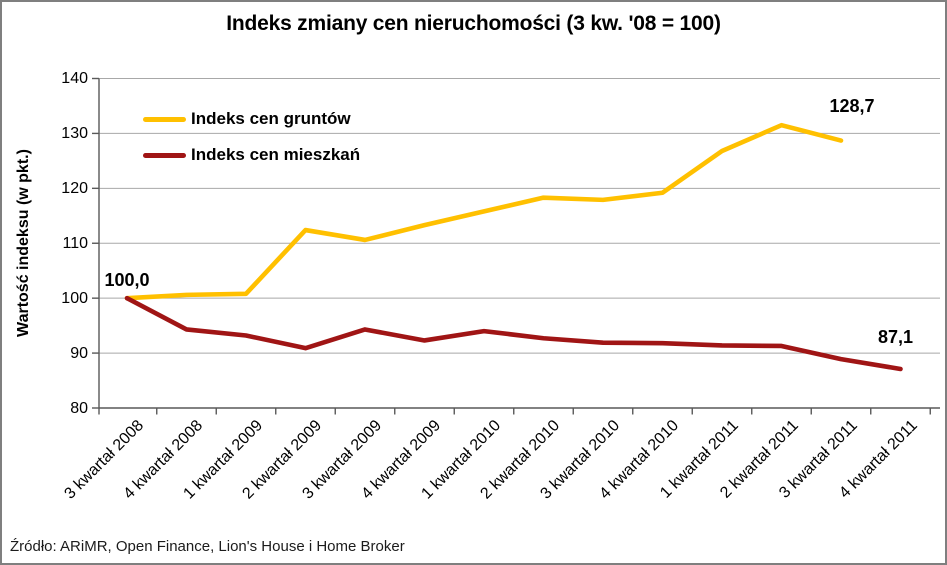 The width and height of the screenshot is (947, 565). What do you see at coordinates (271, 118) in the screenshot?
I see `legend-label-gruntow: Indeks cen gruntów` at bounding box center [271, 118].